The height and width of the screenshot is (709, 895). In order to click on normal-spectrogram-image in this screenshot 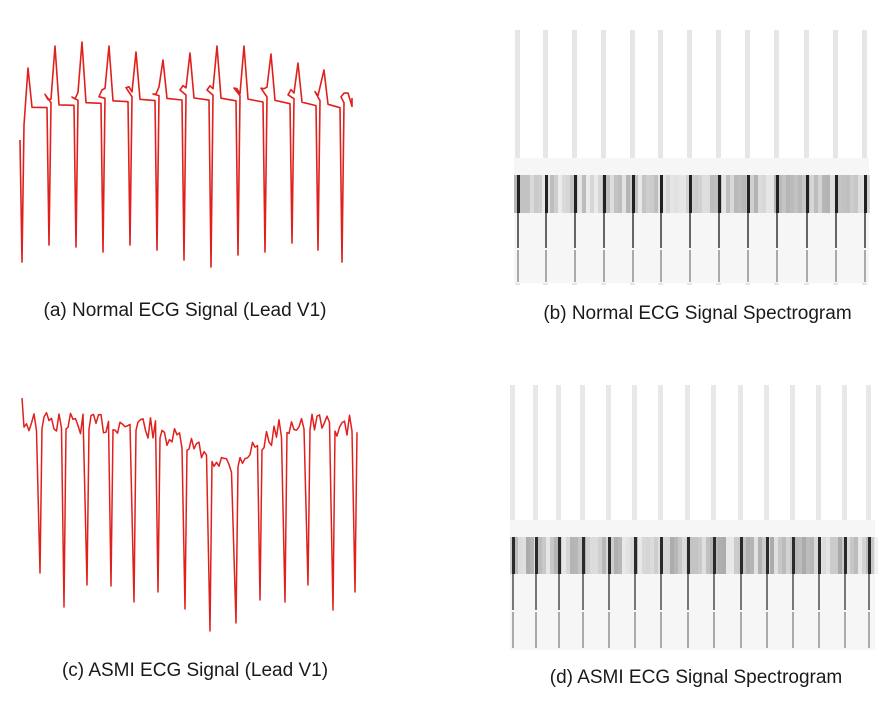, I will do `click(692, 157)`.